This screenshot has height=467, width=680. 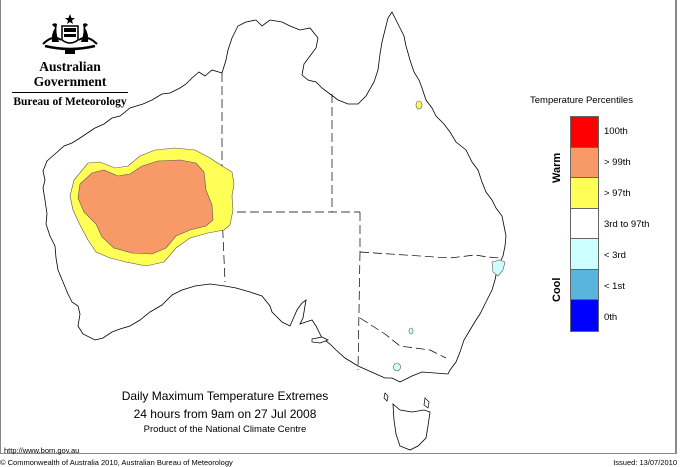 What do you see at coordinates (584, 193) in the screenshot?
I see `swatch-gt97th` at bounding box center [584, 193].